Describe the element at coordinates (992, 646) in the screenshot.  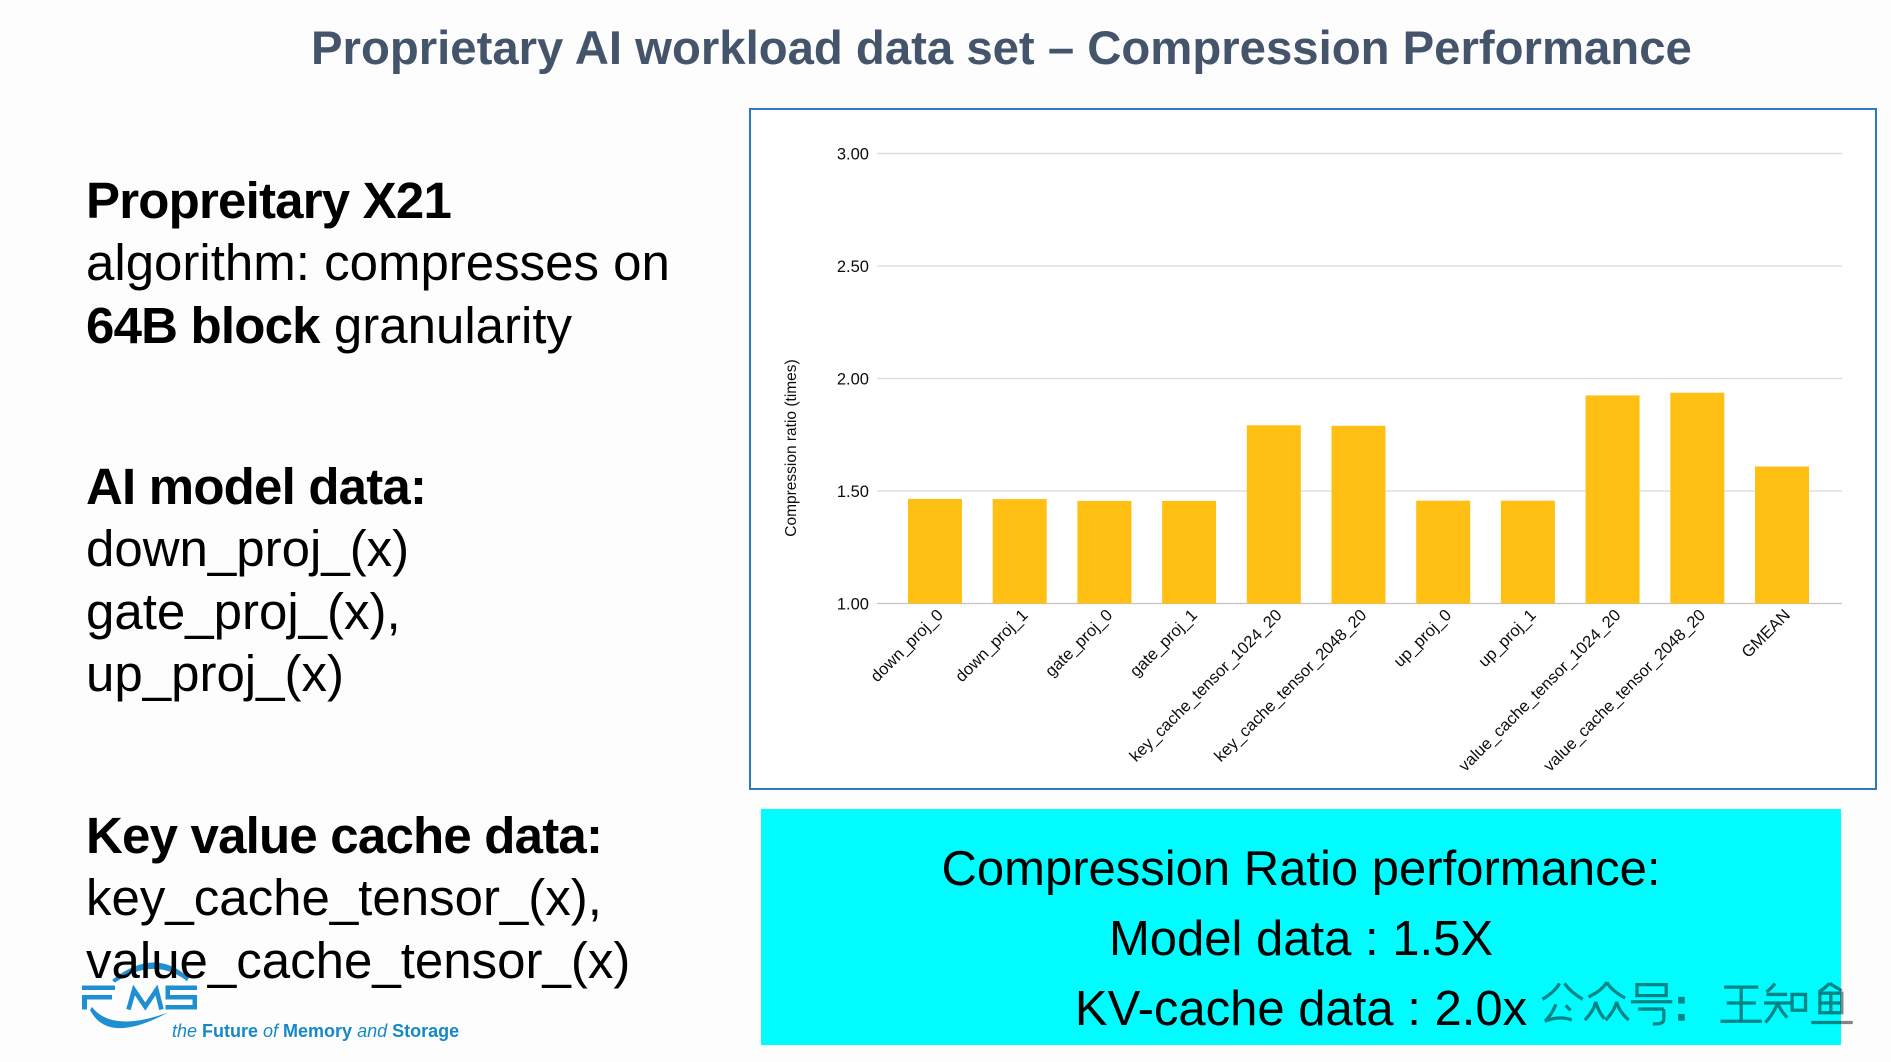
I see `svg-text: down_proj_1` at that location.